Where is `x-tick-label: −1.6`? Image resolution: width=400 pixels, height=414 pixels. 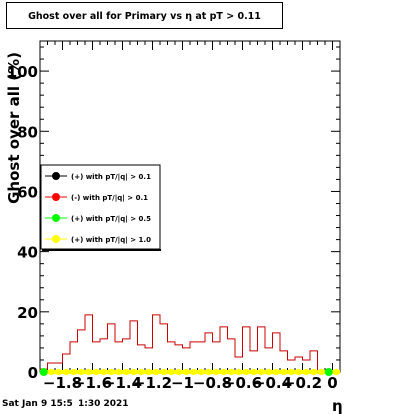
x-tick-label: −1.6 is located at coordinates (92, 383).